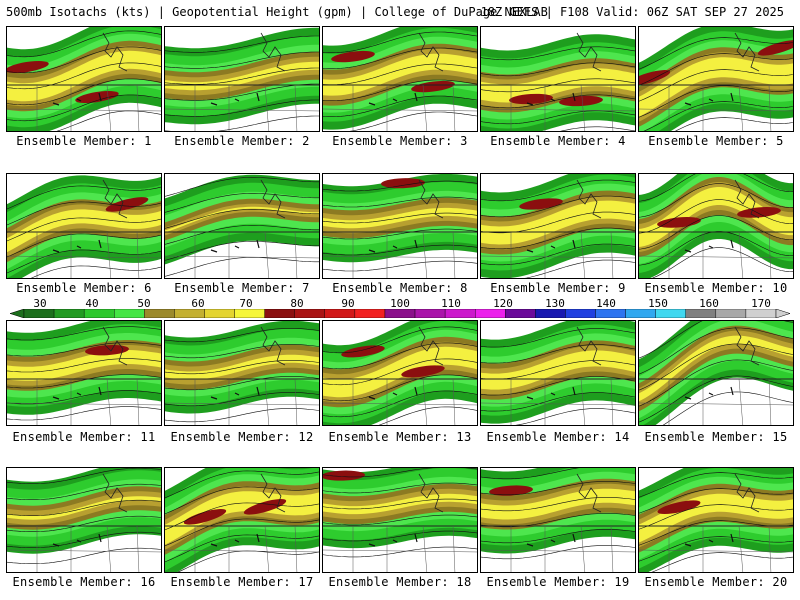  What do you see at coordinates (297, 303) in the screenshot?
I see `colorbar-tick-label: 80` at bounding box center [297, 303].